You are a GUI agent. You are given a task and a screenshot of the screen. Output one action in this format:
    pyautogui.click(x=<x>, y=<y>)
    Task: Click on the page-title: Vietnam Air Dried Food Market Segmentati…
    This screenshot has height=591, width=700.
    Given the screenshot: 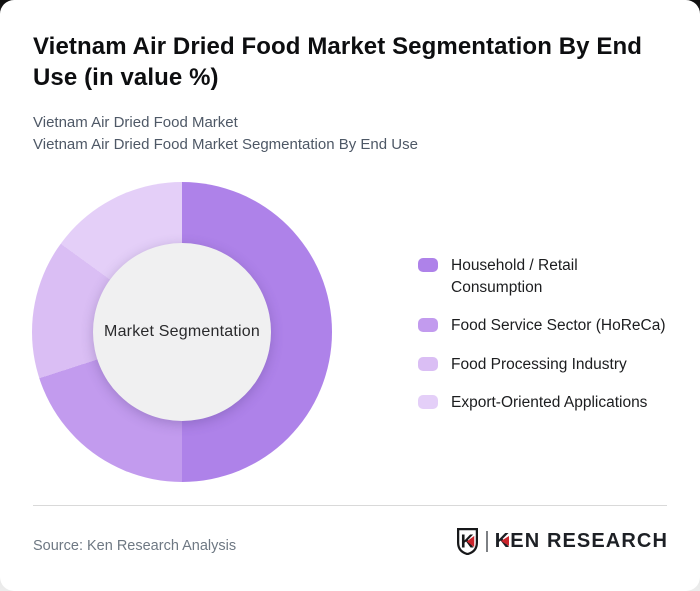 What is the action you would take?
    pyautogui.click(x=338, y=62)
    